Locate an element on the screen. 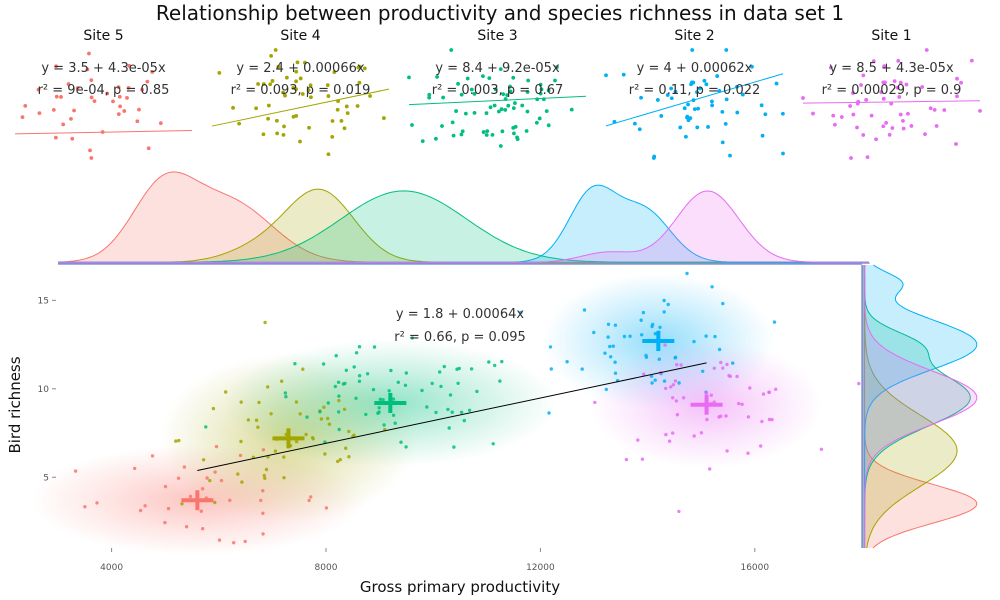  x-density-panel is located at coordinates (463, 218).